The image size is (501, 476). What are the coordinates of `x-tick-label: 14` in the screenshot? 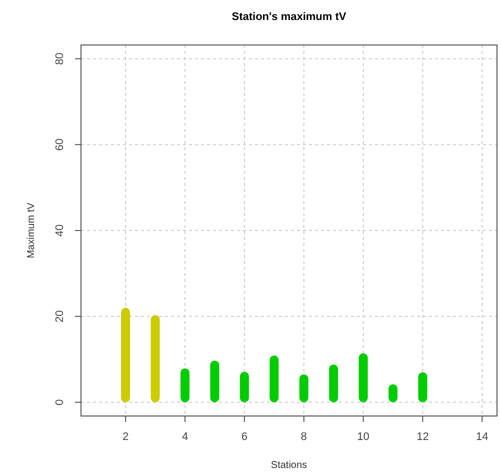 It's located at (482, 437).